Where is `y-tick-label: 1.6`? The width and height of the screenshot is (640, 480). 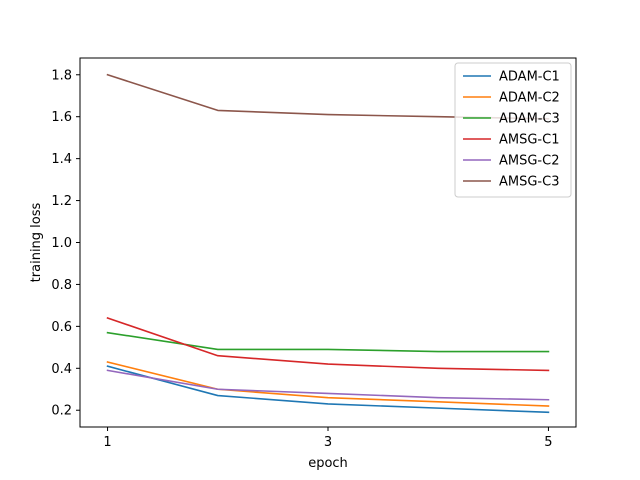
y-tick-label: 1.6 is located at coordinates (61, 117).